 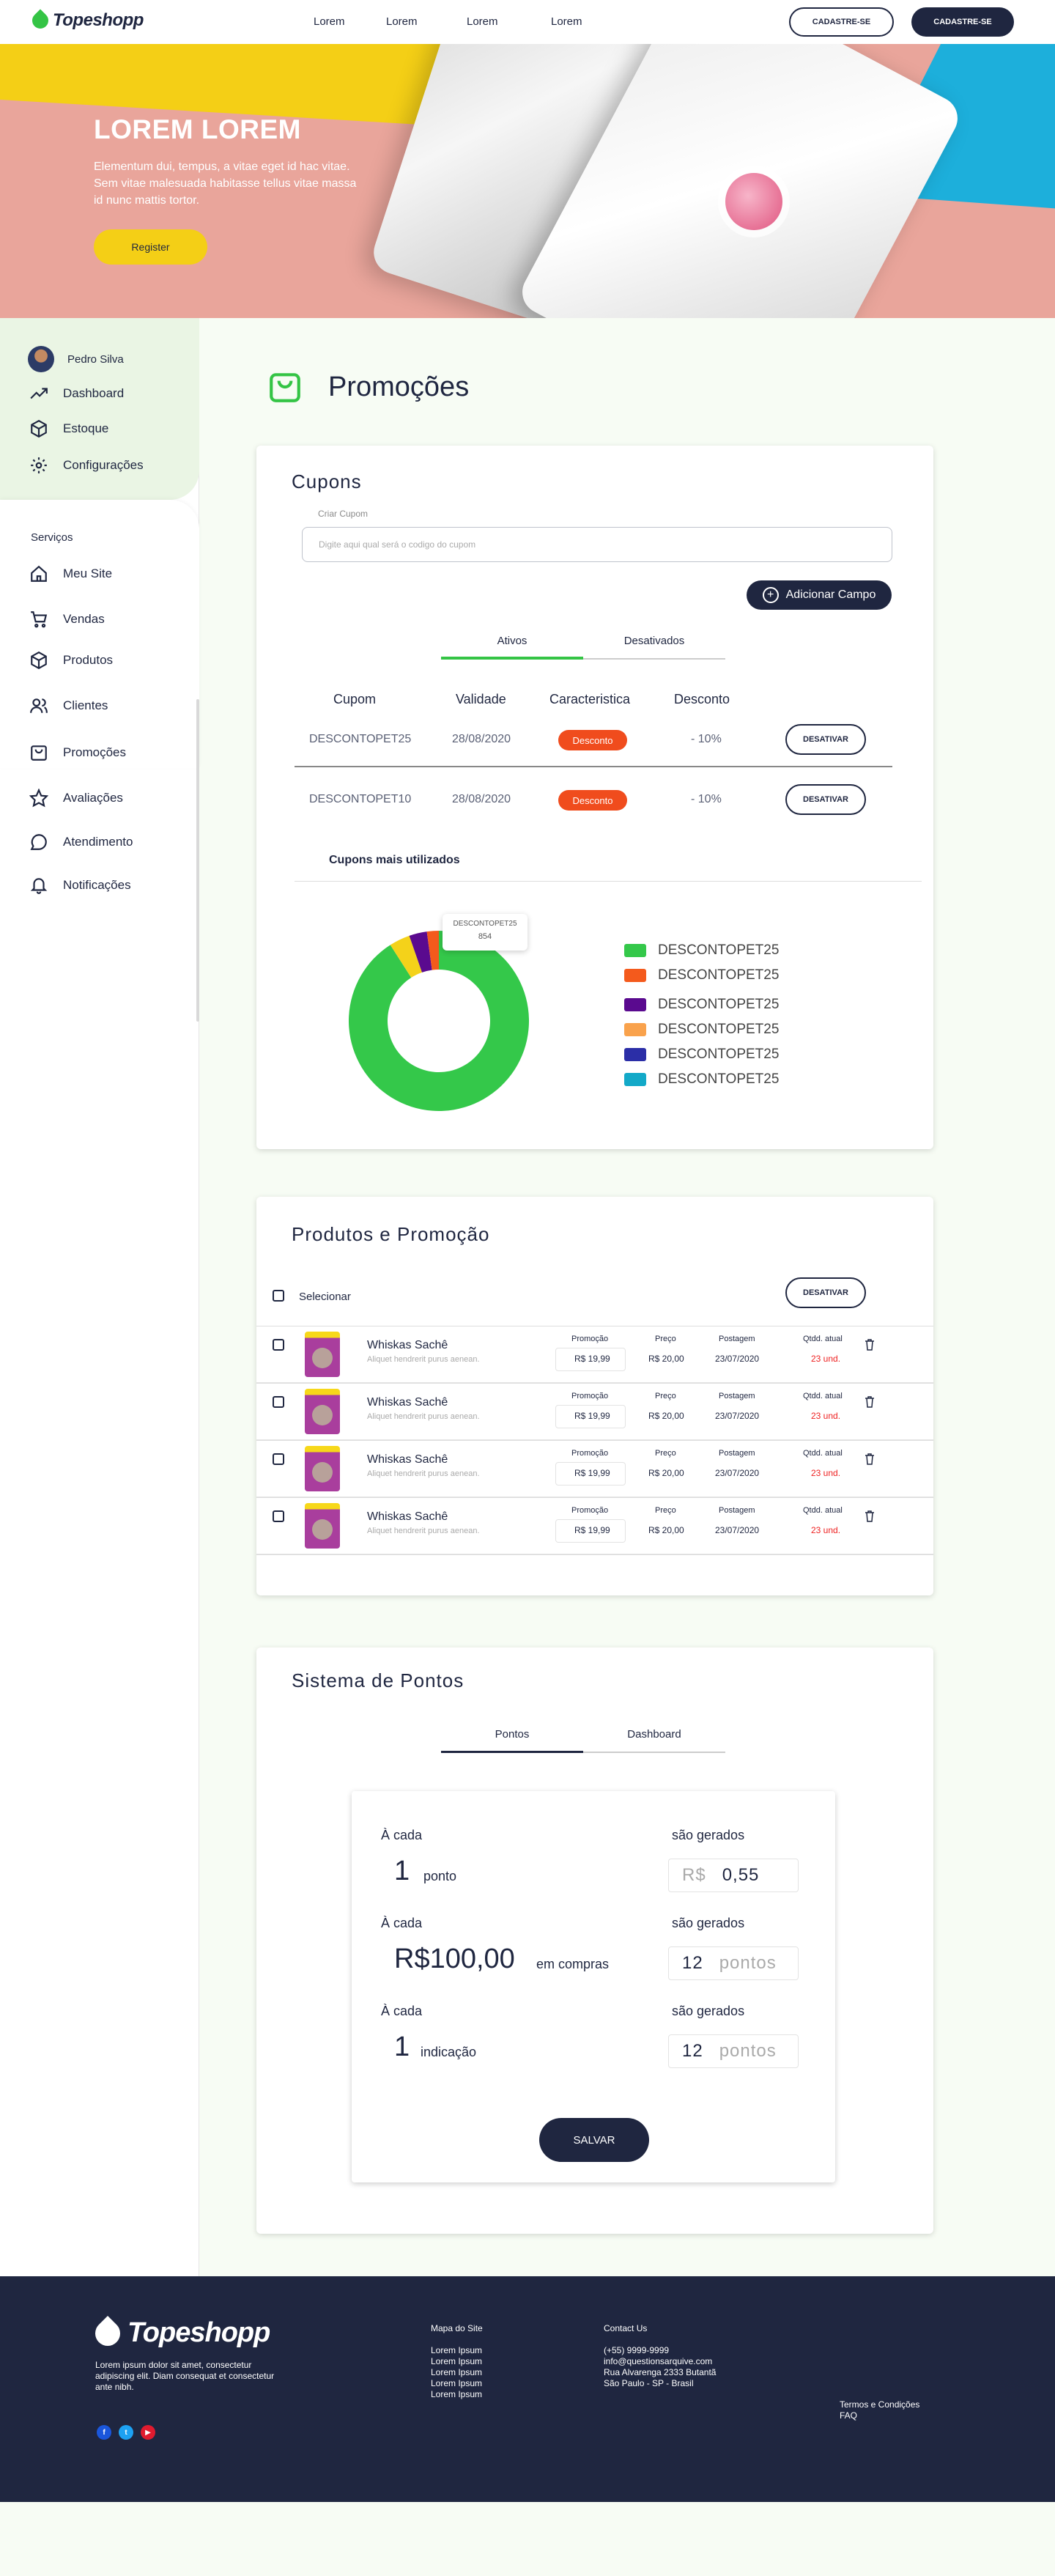 What do you see at coordinates (402, 2046) in the screenshot?
I see `rule-amount: 1` at bounding box center [402, 2046].